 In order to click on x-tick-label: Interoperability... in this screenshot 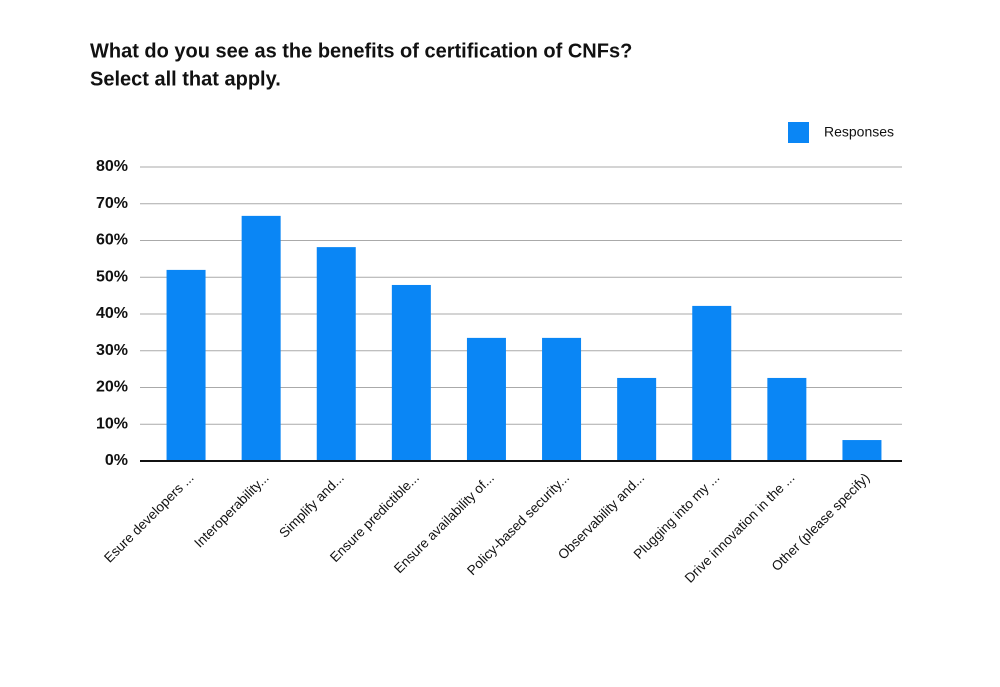, I will do `click(231, 510)`.